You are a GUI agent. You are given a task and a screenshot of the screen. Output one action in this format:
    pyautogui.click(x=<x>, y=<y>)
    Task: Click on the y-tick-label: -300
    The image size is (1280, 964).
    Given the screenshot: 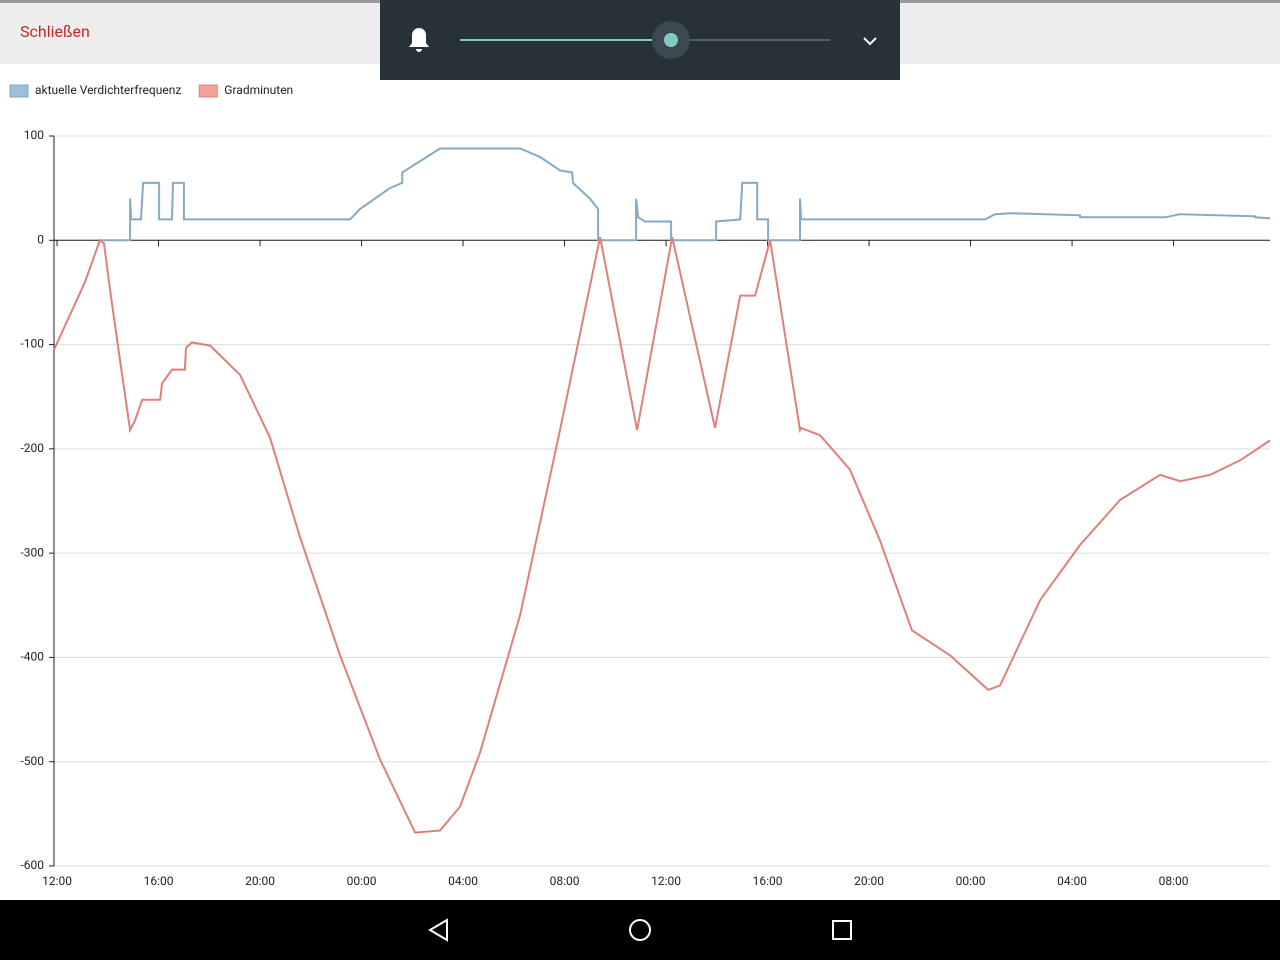 What is the action you would take?
    pyautogui.click(x=32, y=552)
    